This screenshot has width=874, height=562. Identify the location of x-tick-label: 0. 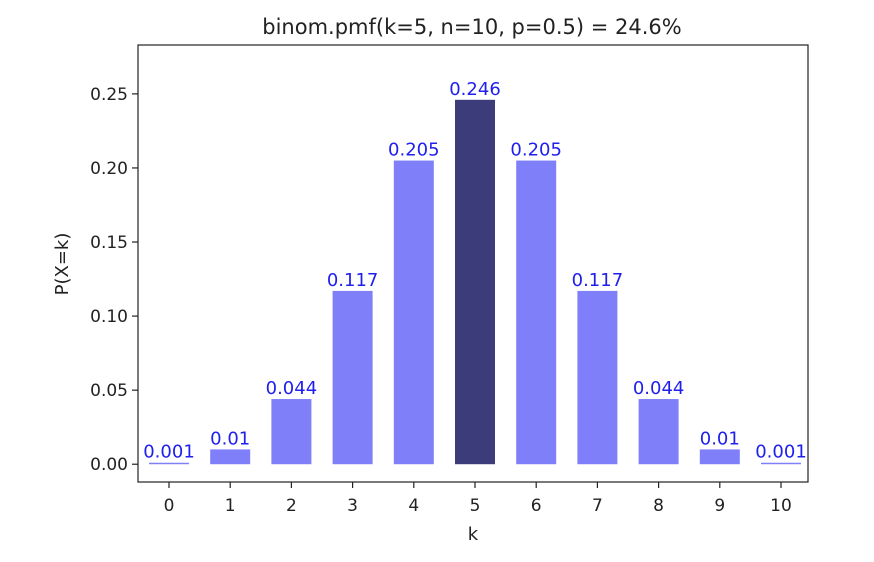
(169, 506).